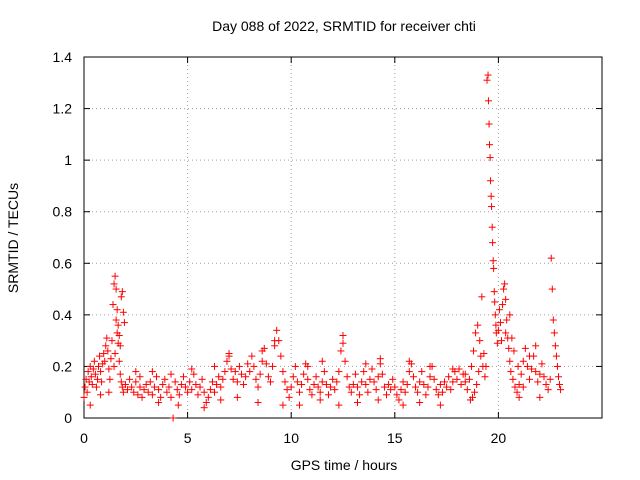  What do you see at coordinates (63, 315) in the screenshot?
I see `y-tick-label: 0.4` at bounding box center [63, 315].